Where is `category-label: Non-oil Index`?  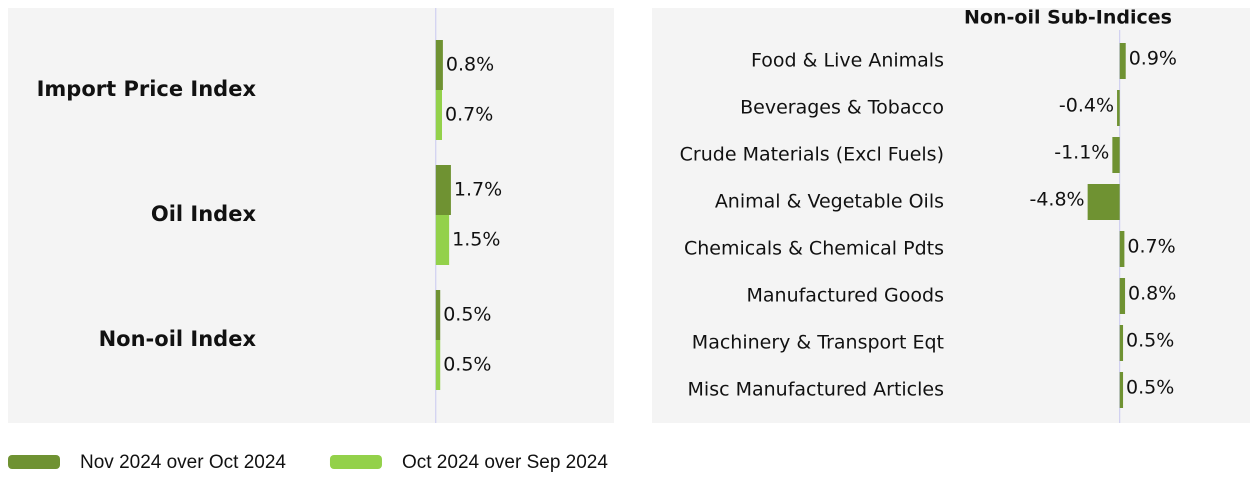
category-label: Non-oil Index is located at coordinates (178, 339).